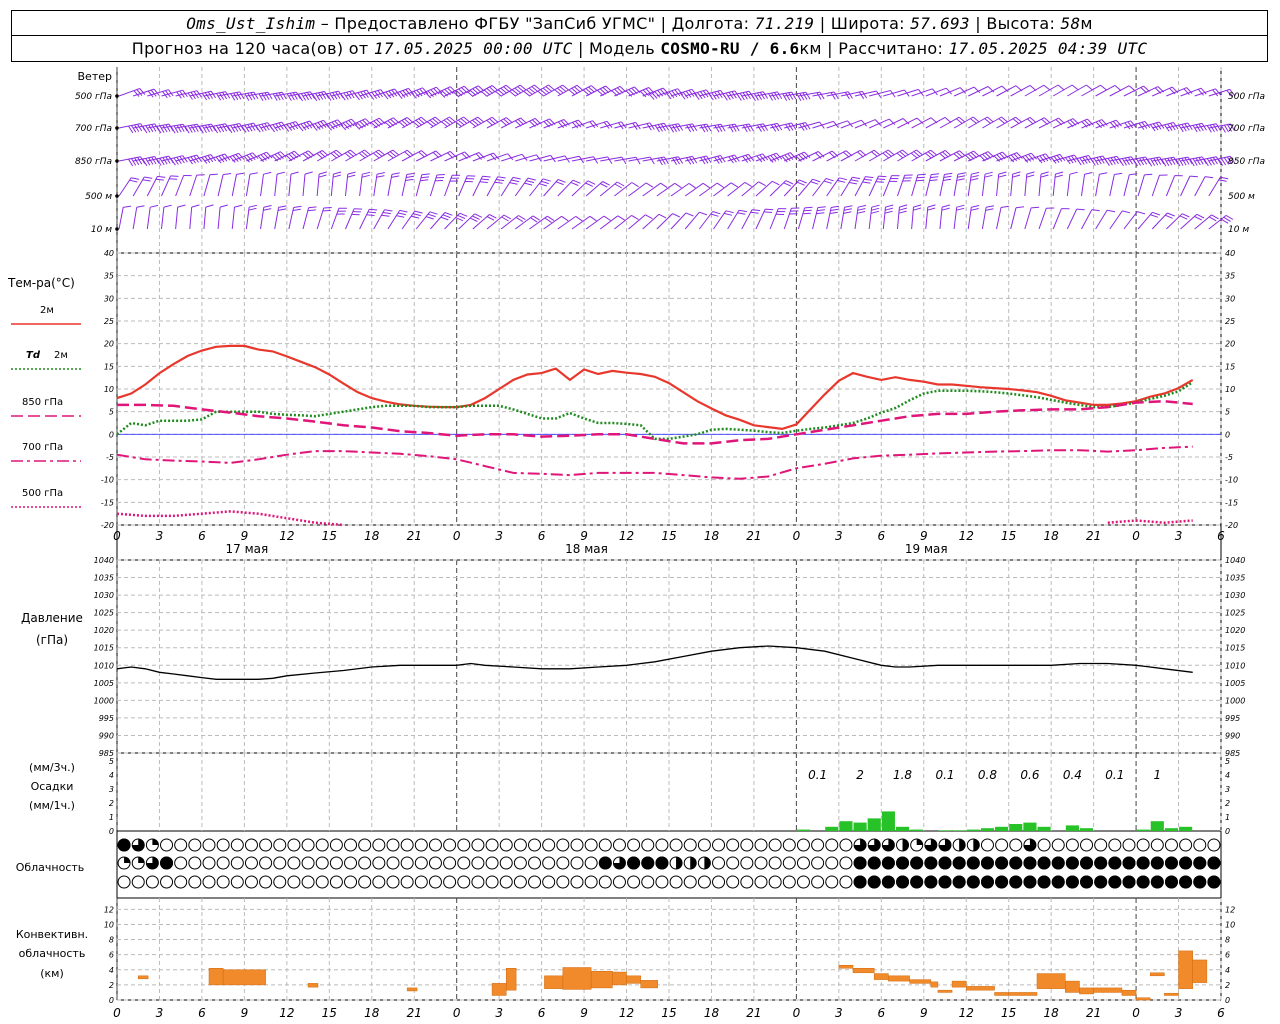  I want to click on x-hour-label: 12, so click(626, 536).